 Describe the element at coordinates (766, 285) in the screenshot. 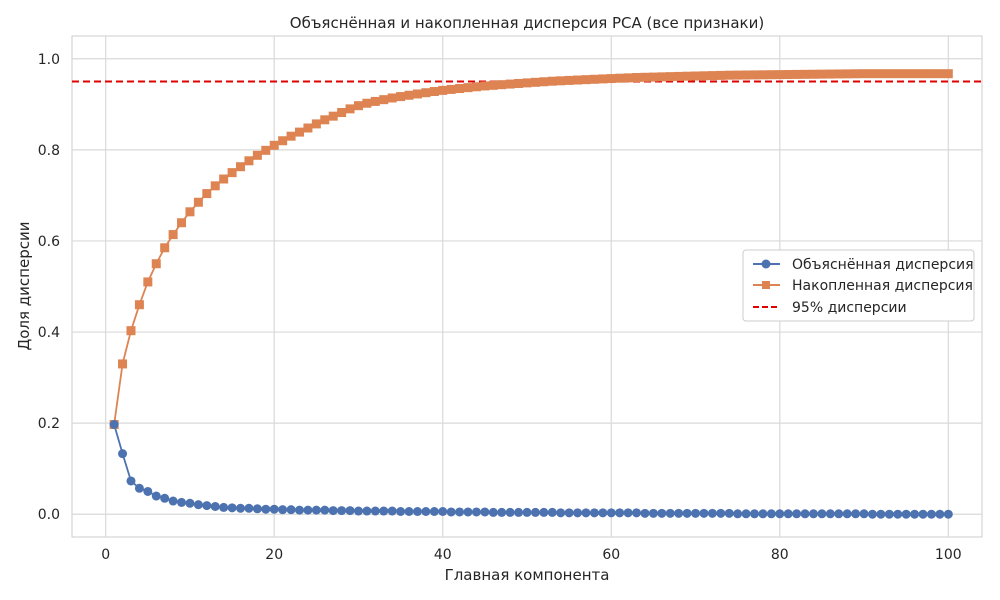

I see `legend-marker-cumulative` at that location.